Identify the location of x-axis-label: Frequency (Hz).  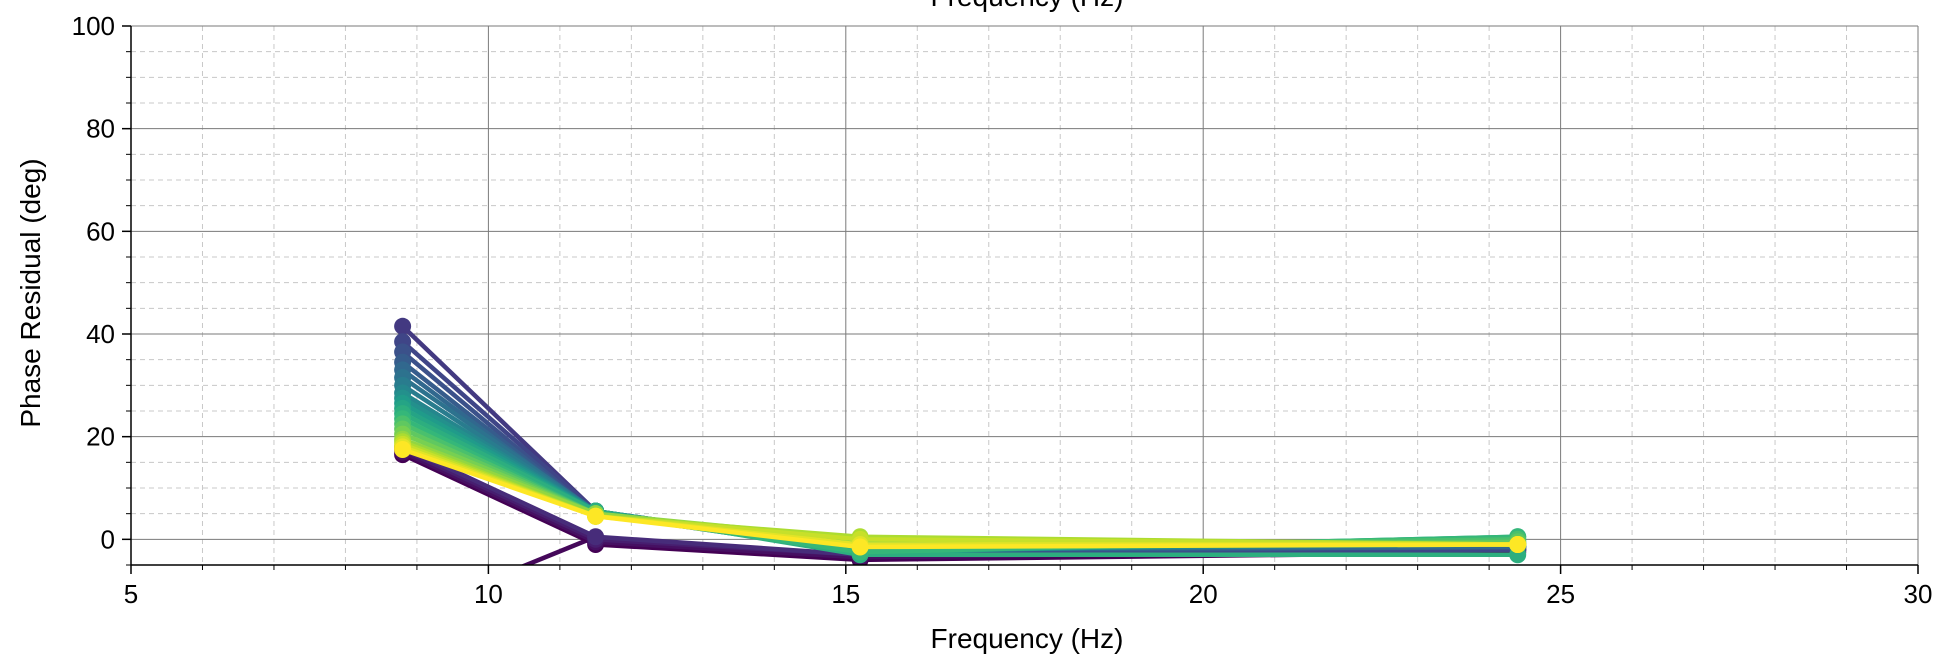
(1027, 638).